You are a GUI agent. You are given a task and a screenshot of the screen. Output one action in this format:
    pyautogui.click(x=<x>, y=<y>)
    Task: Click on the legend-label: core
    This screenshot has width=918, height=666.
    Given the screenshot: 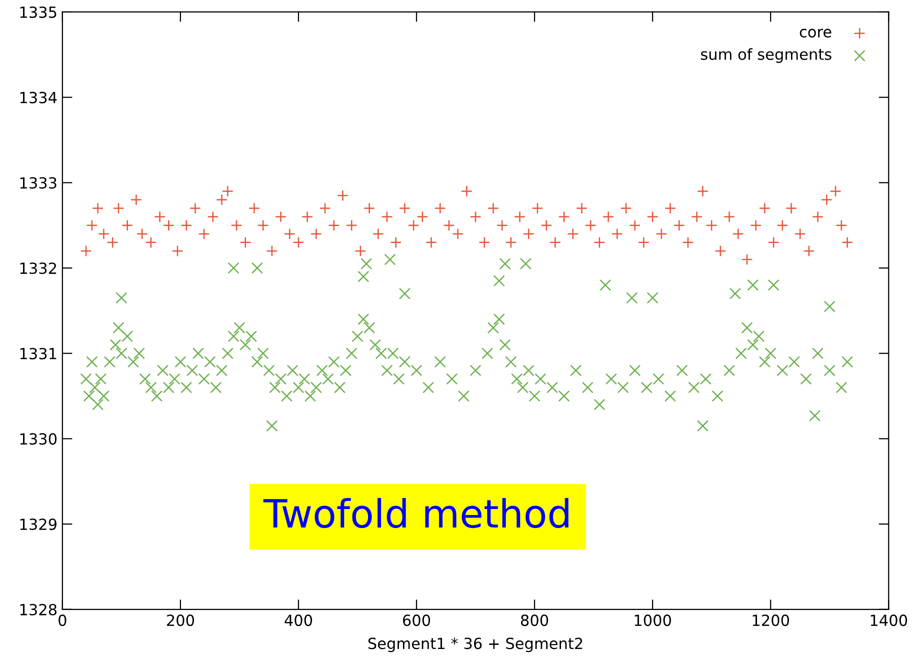 What is the action you would take?
    pyautogui.click(x=816, y=33)
    